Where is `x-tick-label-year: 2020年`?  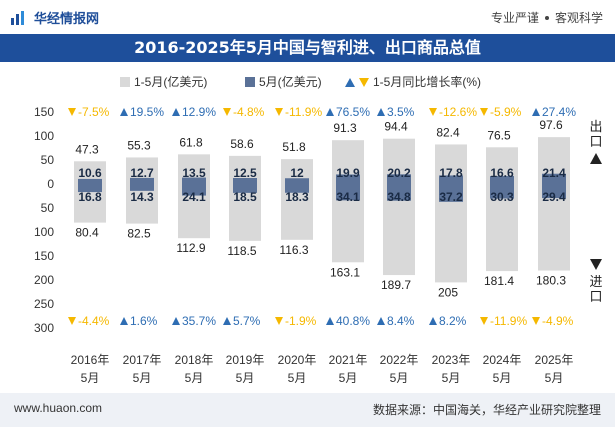
x-tick-label-year: 2020年 is located at coordinates (297, 360).